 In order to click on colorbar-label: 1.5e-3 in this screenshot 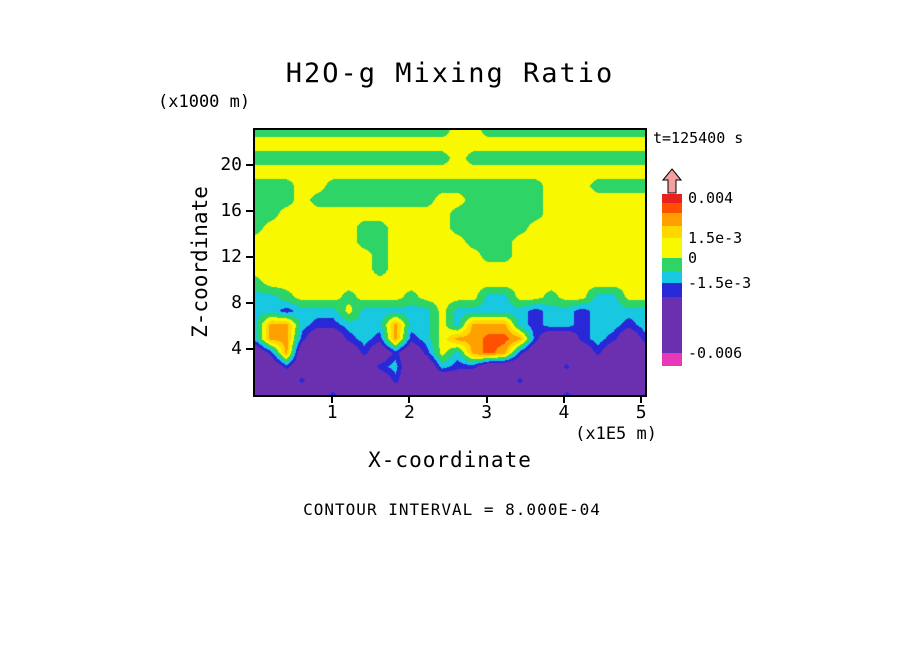, I will do `click(715, 238)`.